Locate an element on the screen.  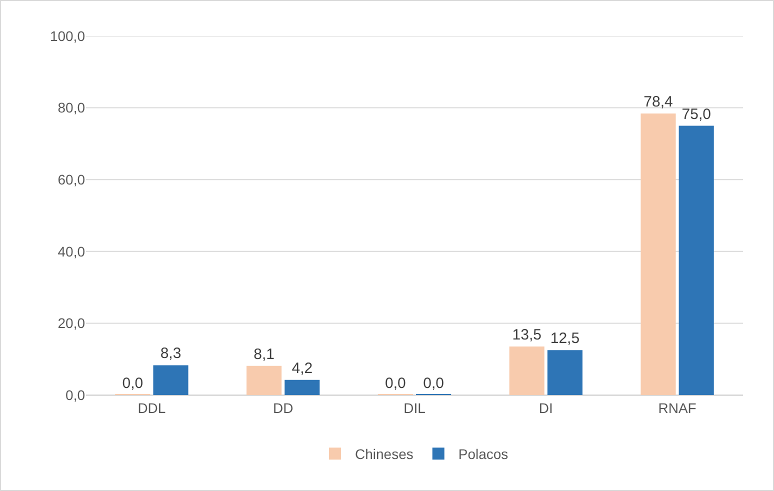
y-tick-label: 0,0 is located at coordinates (76, 394).